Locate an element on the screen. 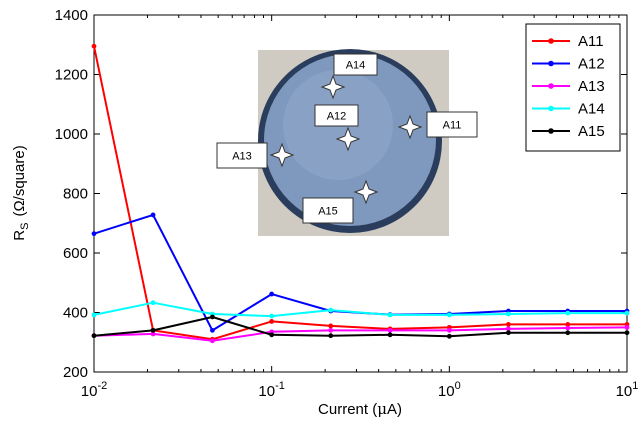 Image resolution: width=640 pixels, height=427 pixels. series-line-A15 is located at coordinates (360, 327).